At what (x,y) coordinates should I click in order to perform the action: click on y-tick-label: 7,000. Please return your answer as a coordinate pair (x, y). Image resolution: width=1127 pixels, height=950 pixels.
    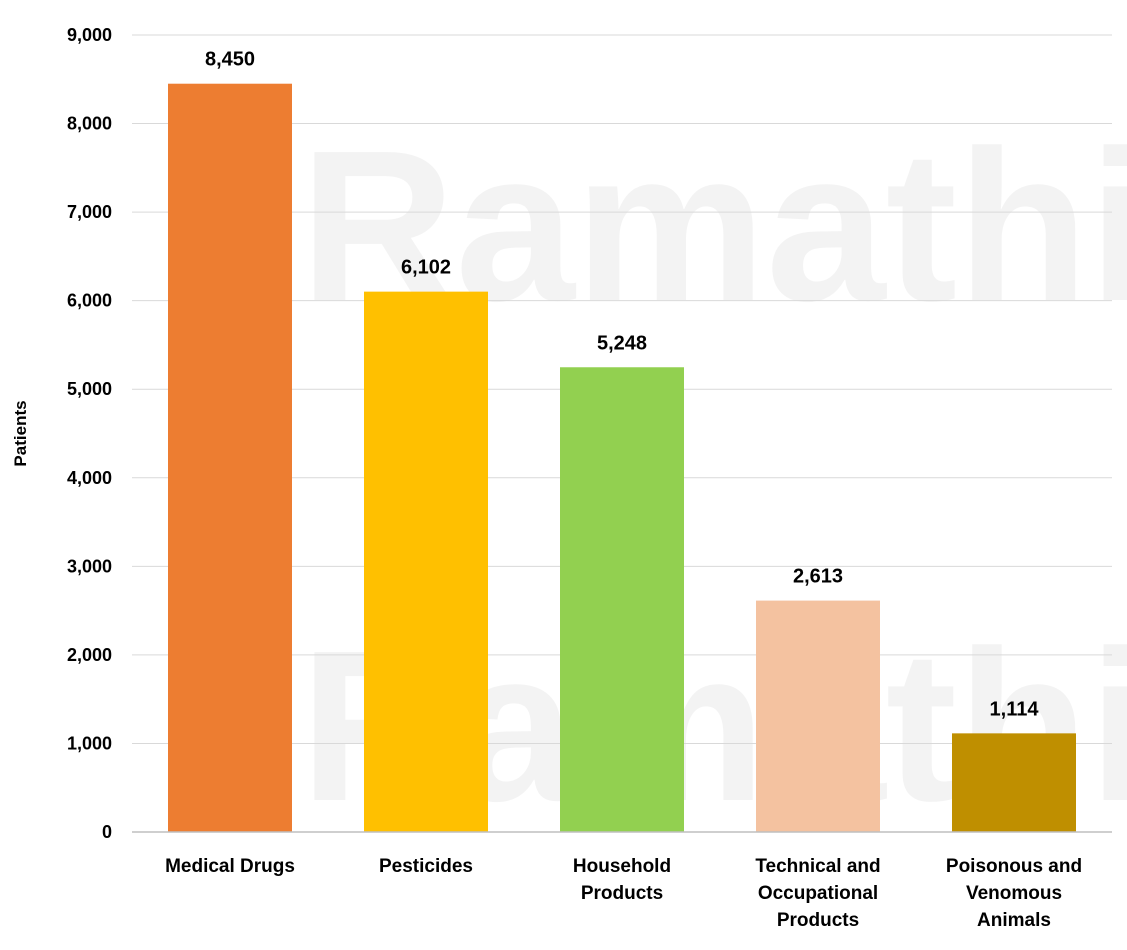
    Looking at the image, I should click on (89, 212).